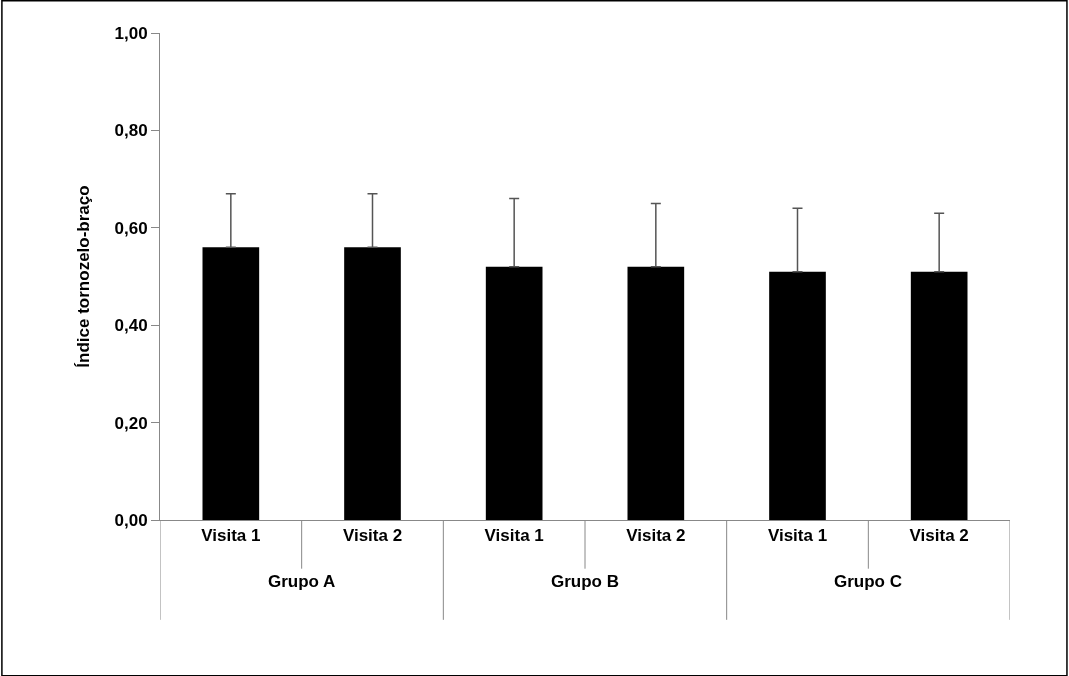 The width and height of the screenshot is (1069, 676). Describe the element at coordinates (868, 581) in the screenshot. I see `text: Grupo C` at that location.